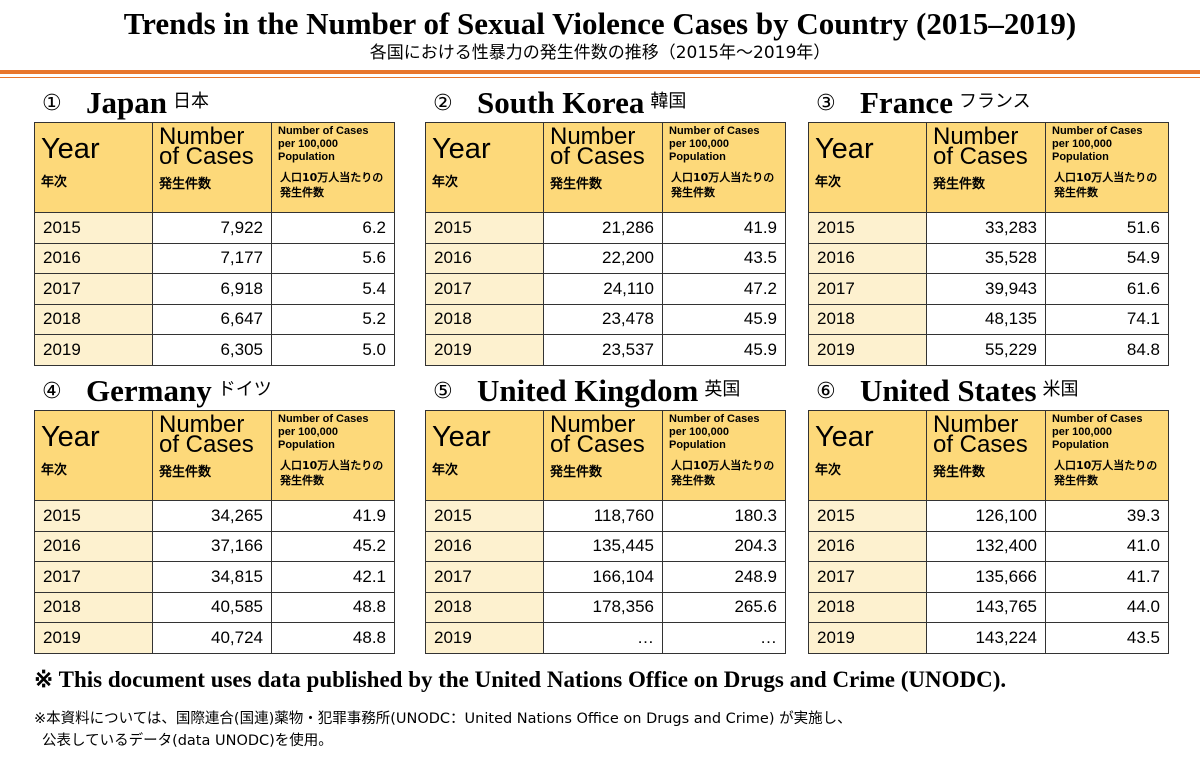 This screenshot has height=758, width=1200. I want to click on cases-cell: 6,647, so click(212, 319).